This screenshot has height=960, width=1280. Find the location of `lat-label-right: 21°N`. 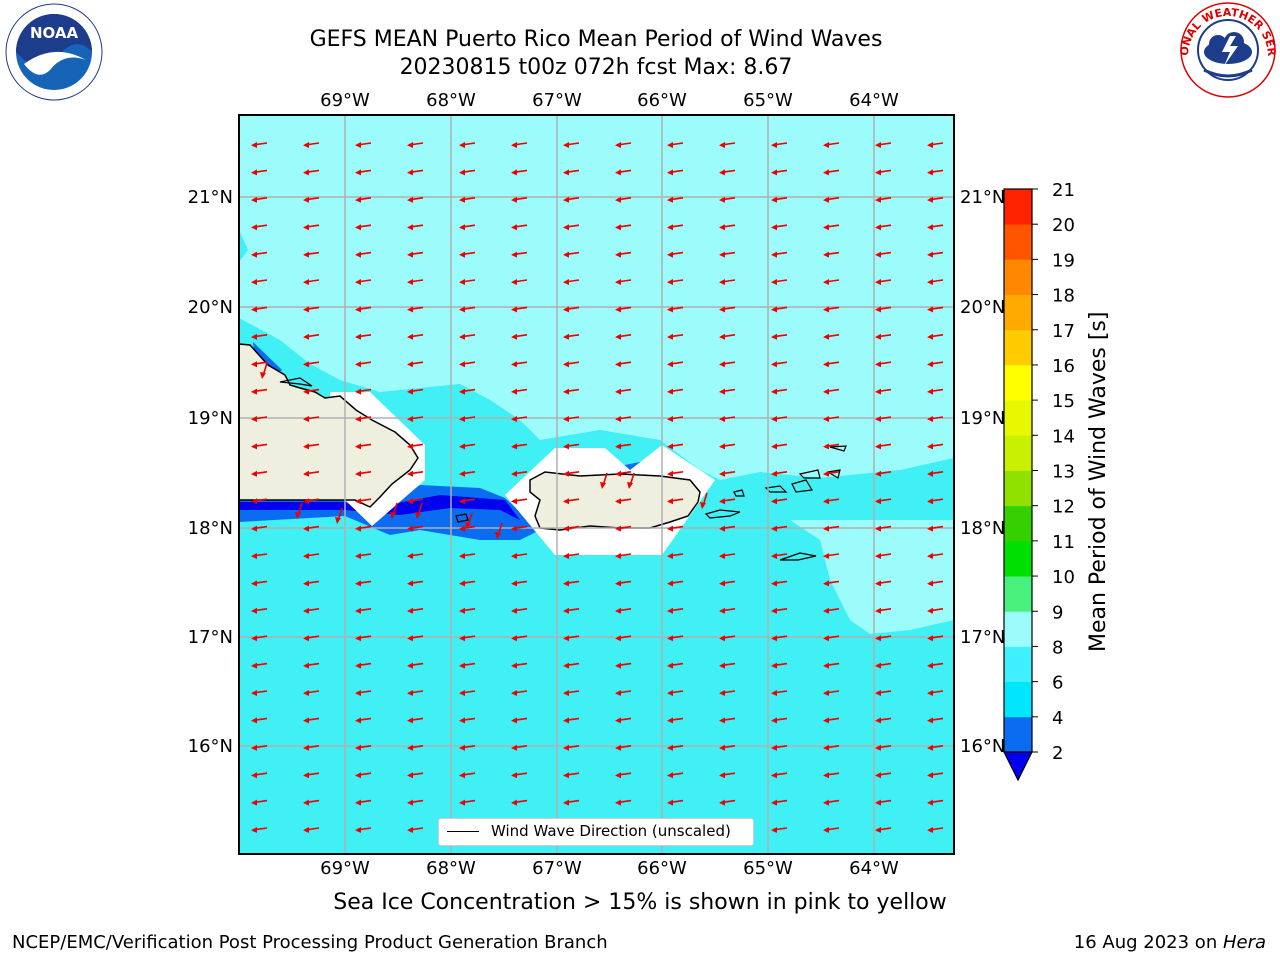

lat-label-right: 21°N is located at coordinates (982, 197).